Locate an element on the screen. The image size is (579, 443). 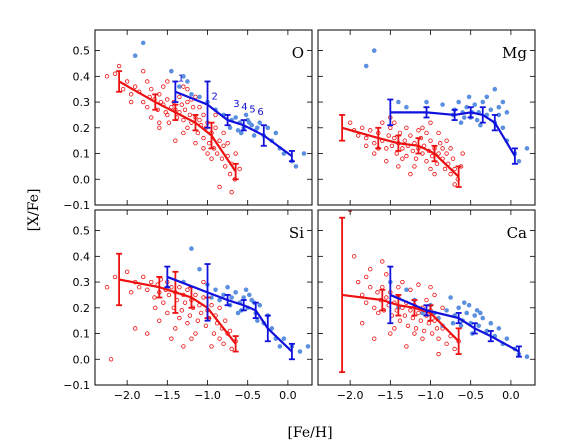
x-tick-label: 0.0 is located at coordinates (288, 395).